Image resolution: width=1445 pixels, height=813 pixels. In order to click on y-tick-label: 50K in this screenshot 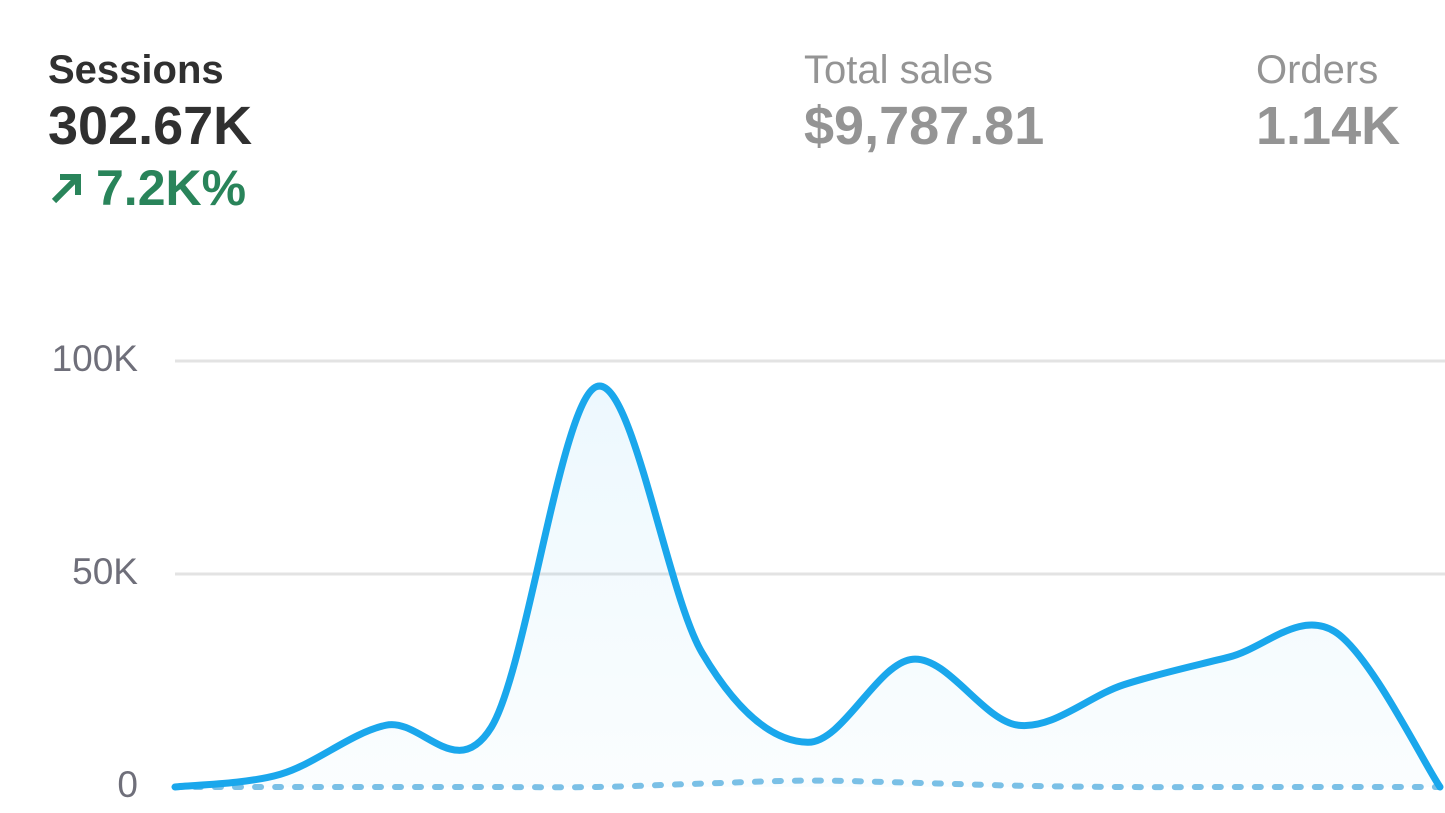, I will do `click(105, 571)`.